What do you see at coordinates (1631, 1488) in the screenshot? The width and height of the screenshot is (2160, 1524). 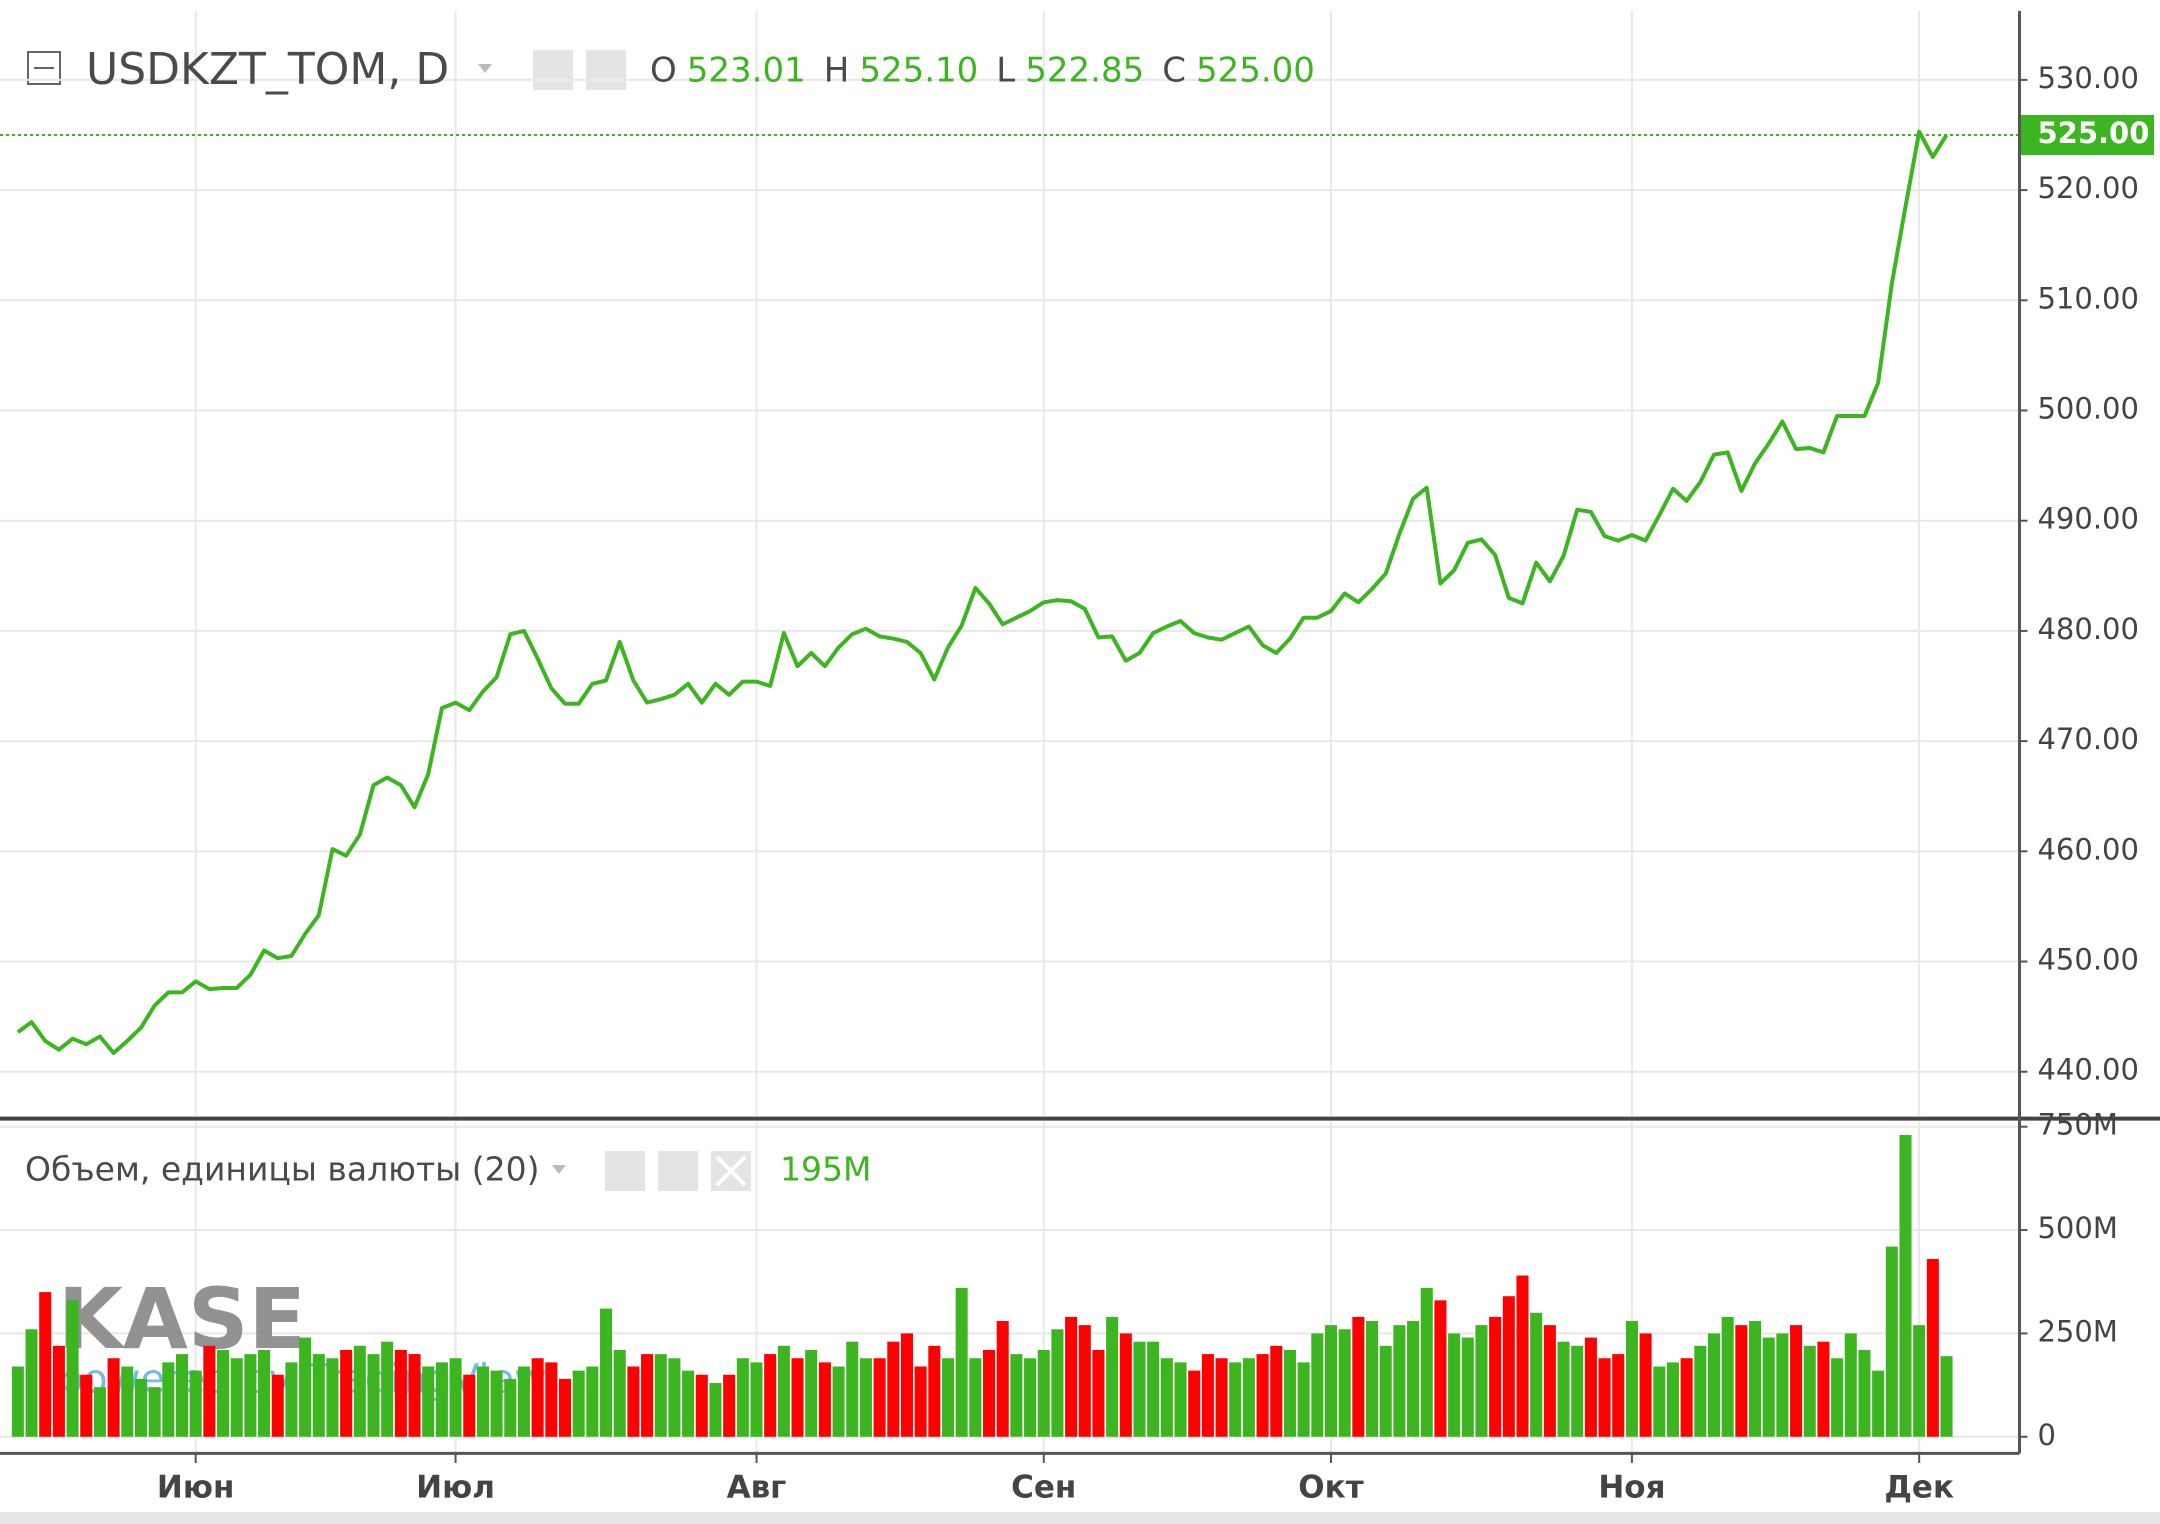 I see `x-tick-label: Ноя` at bounding box center [1631, 1488].